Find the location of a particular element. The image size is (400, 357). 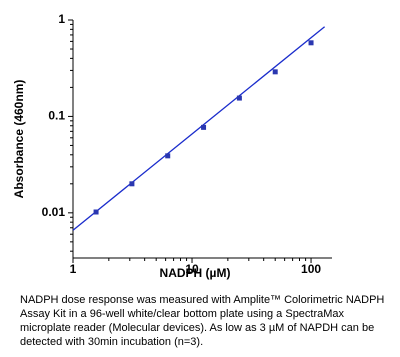

y-tick-label: 0.01 is located at coordinates (54, 212).